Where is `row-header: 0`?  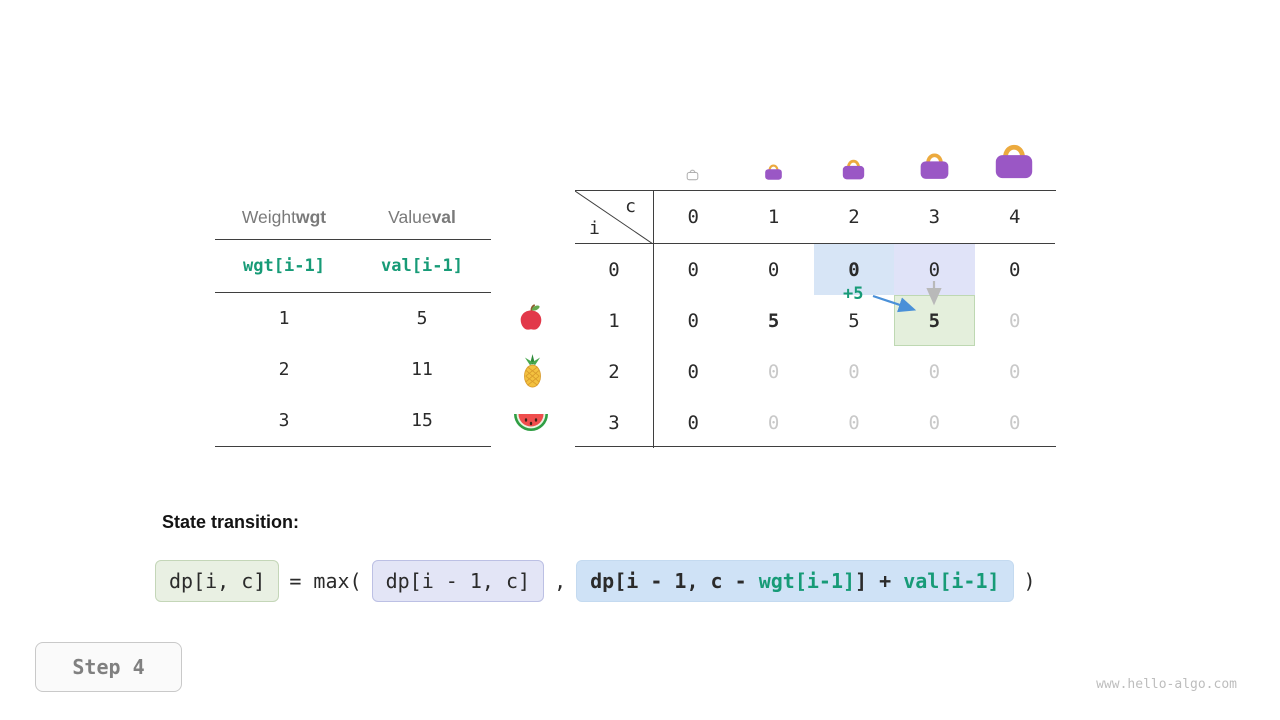 row-header: 0 is located at coordinates (614, 269).